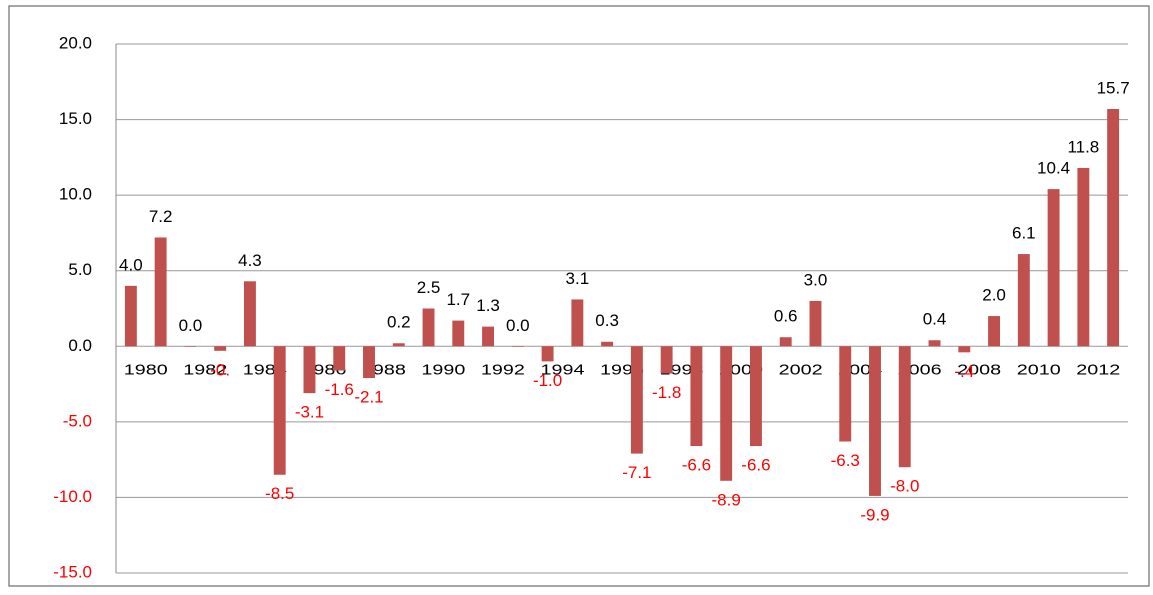 The image size is (1153, 595). What do you see at coordinates (77, 420) in the screenshot?
I see `y-tick-label: -5.0` at bounding box center [77, 420].